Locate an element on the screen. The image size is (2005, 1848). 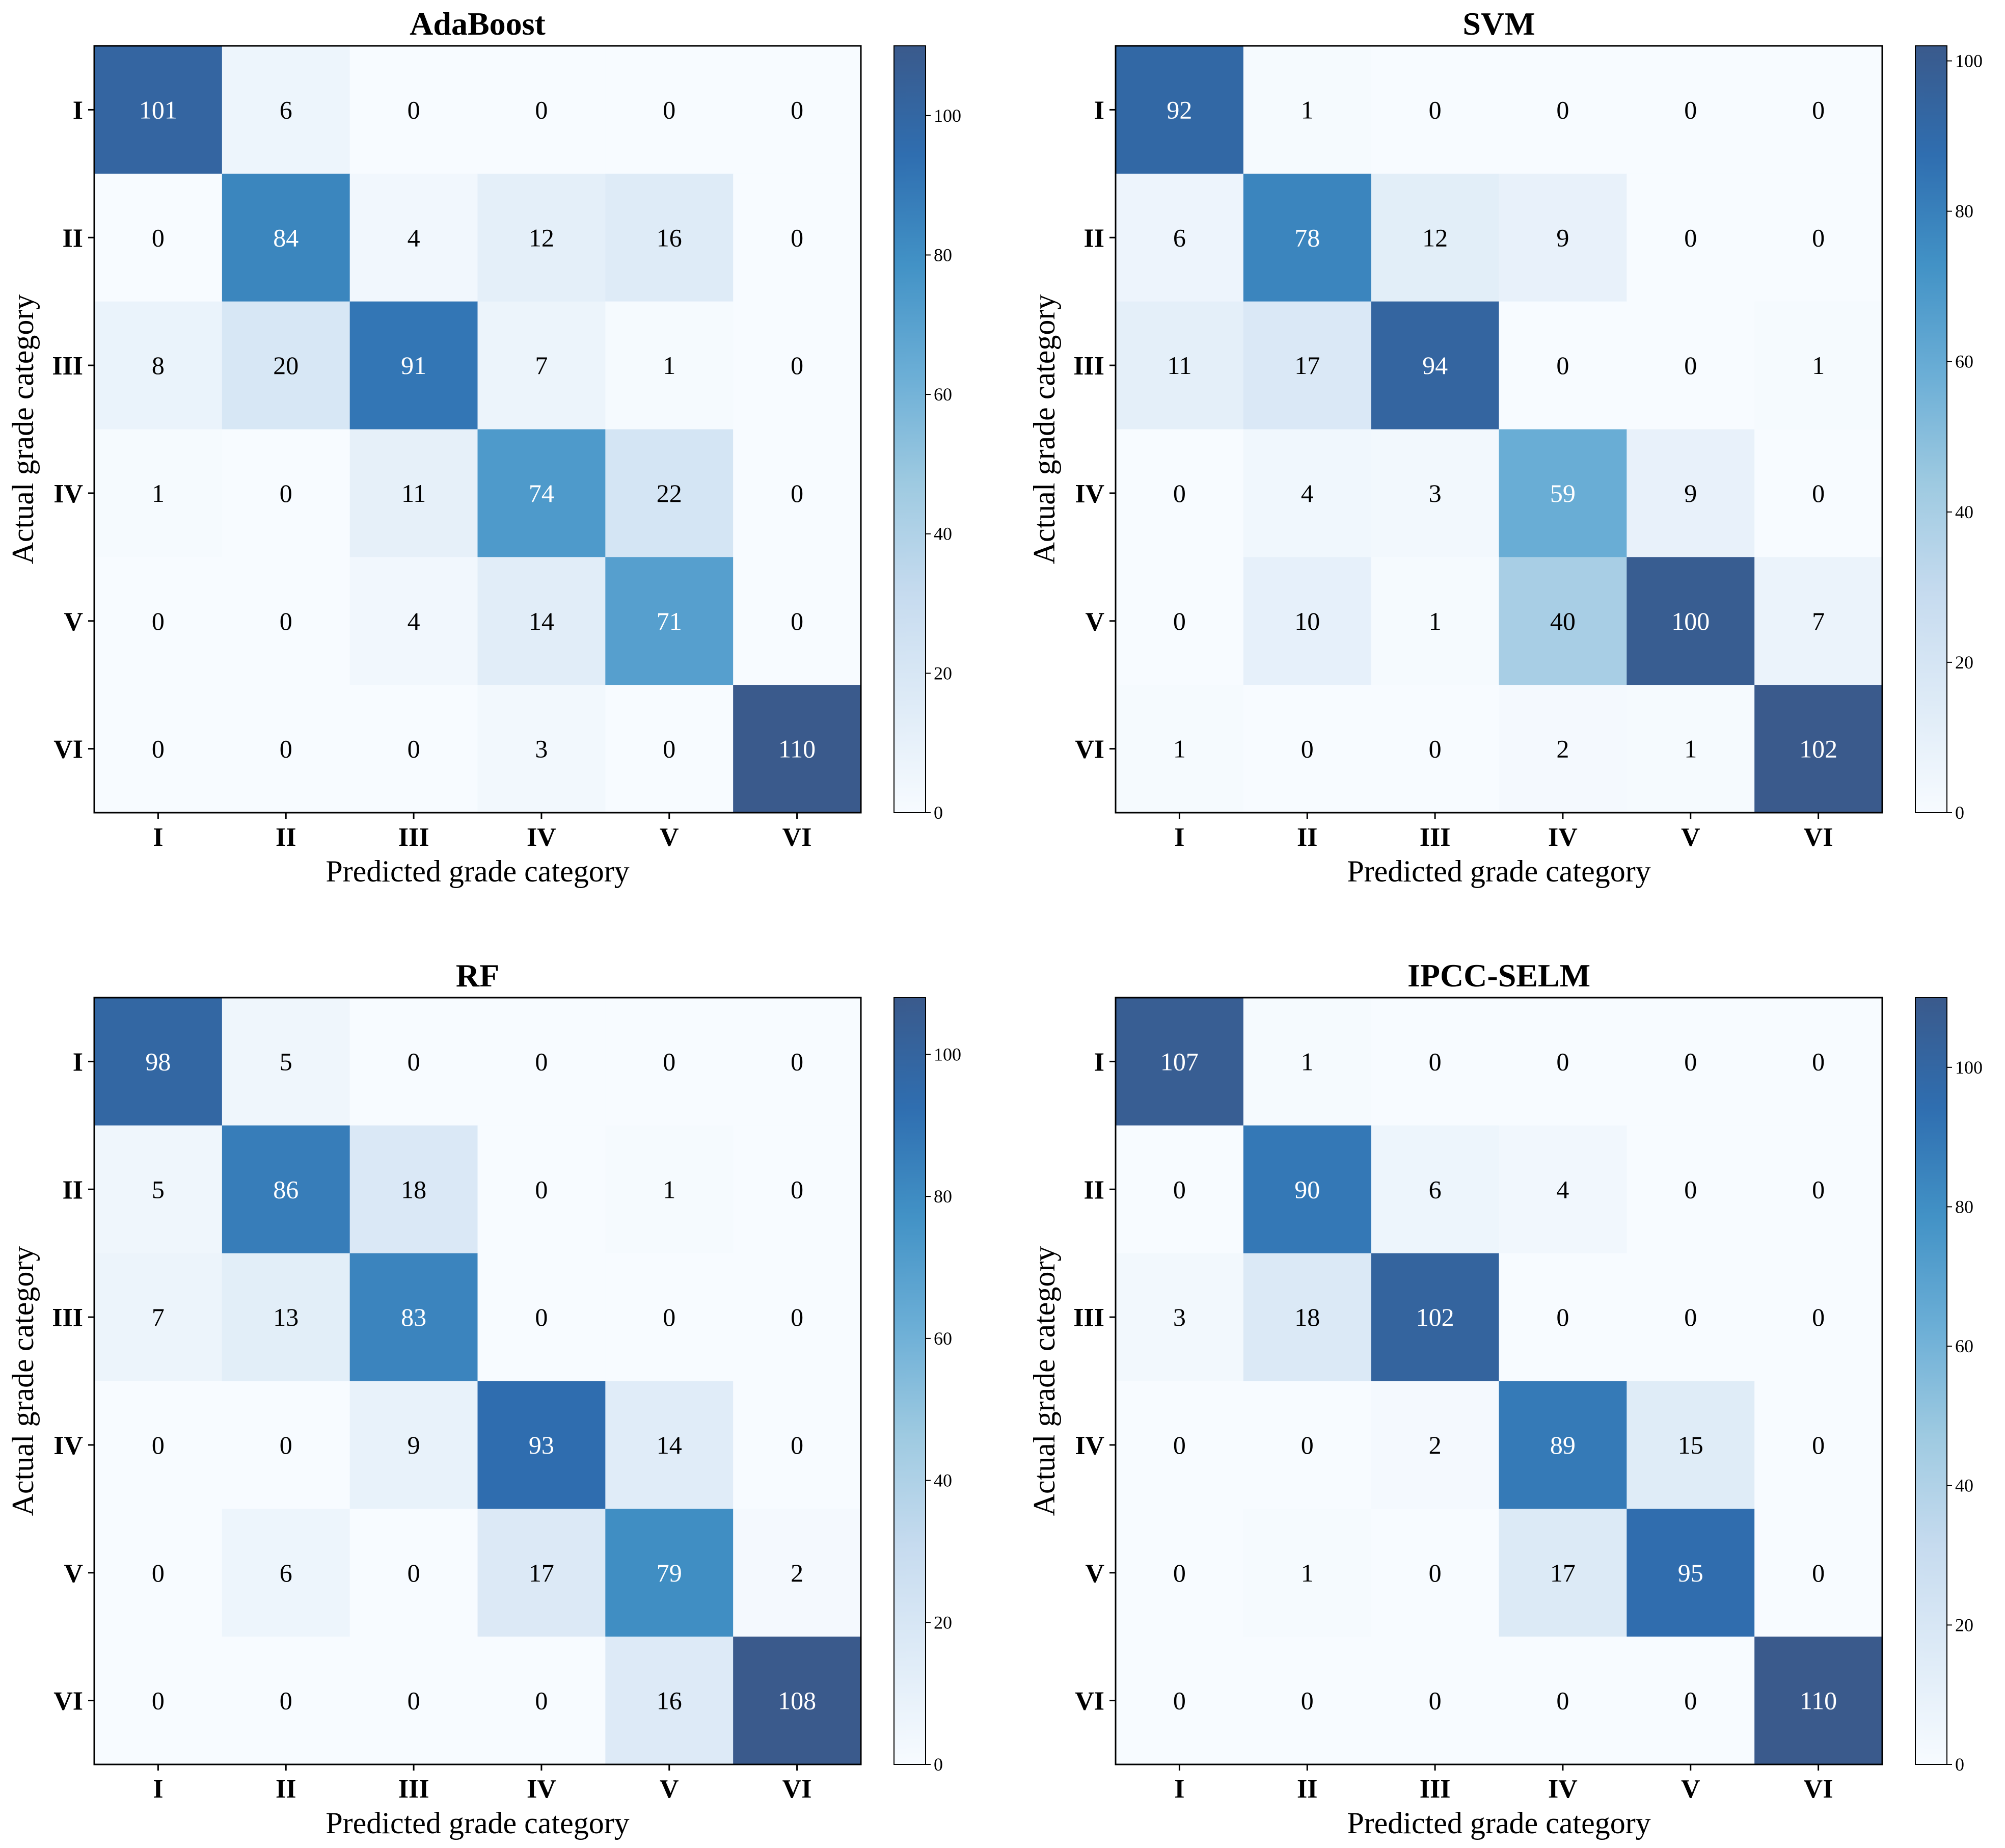
colorbar-tick-label: 0 is located at coordinates (938, 1764).